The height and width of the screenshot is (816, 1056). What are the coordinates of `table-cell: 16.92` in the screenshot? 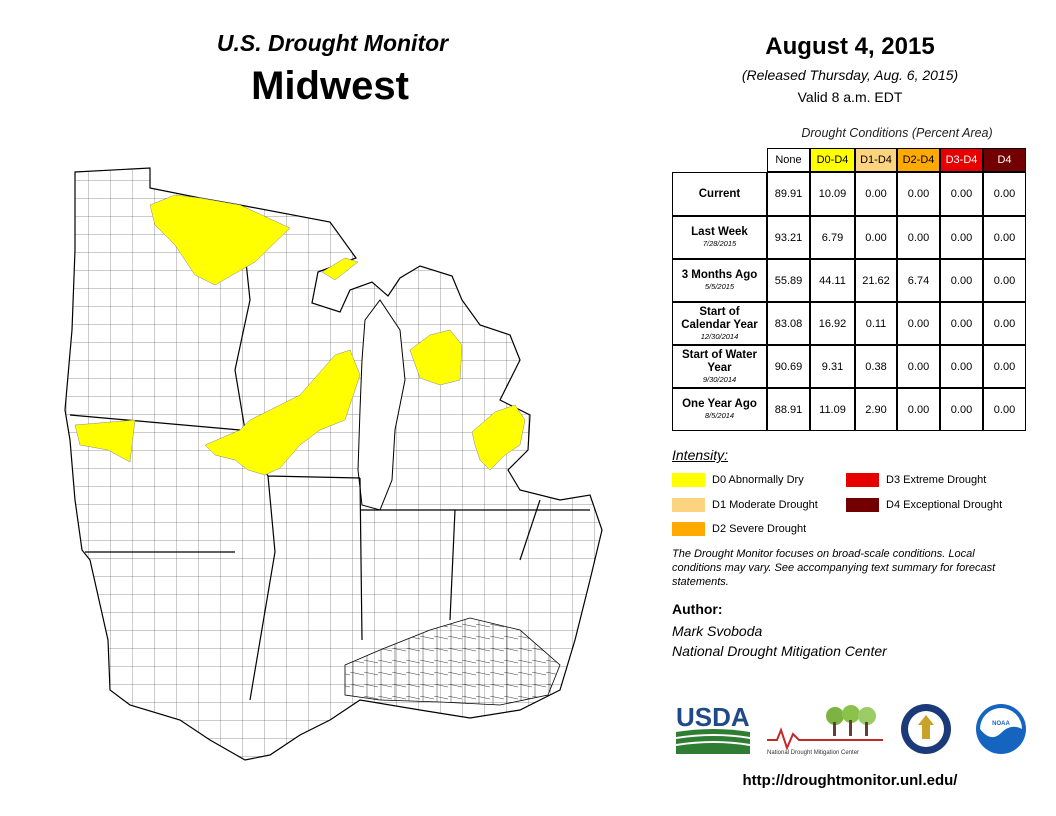 It's located at (832, 323).